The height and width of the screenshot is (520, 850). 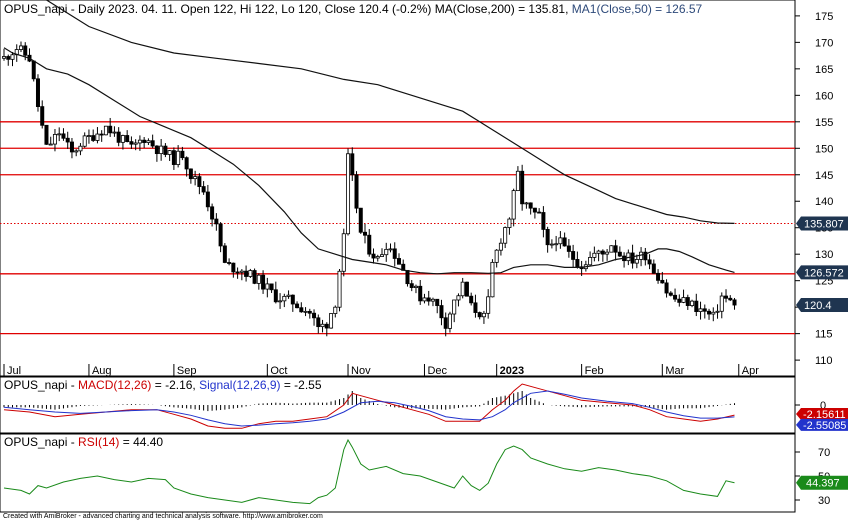 What do you see at coordinates (361, 371) in the screenshot?
I see `x-tick-label: Nov` at bounding box center [361, 371].